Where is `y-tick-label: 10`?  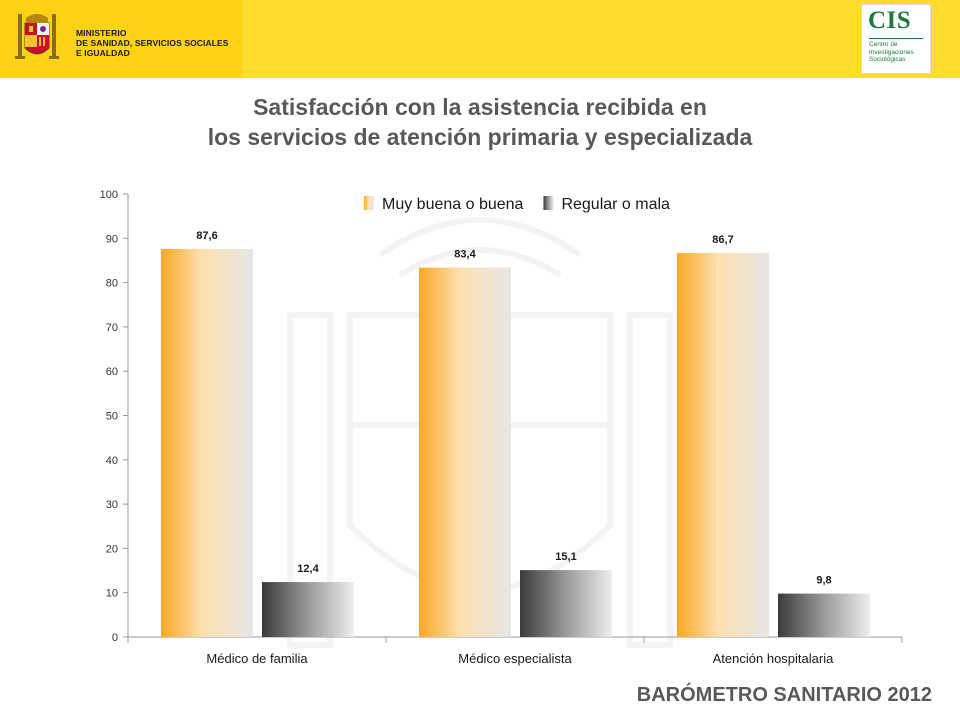 y-tick-label: 10 is located at coordinates (112, 594).